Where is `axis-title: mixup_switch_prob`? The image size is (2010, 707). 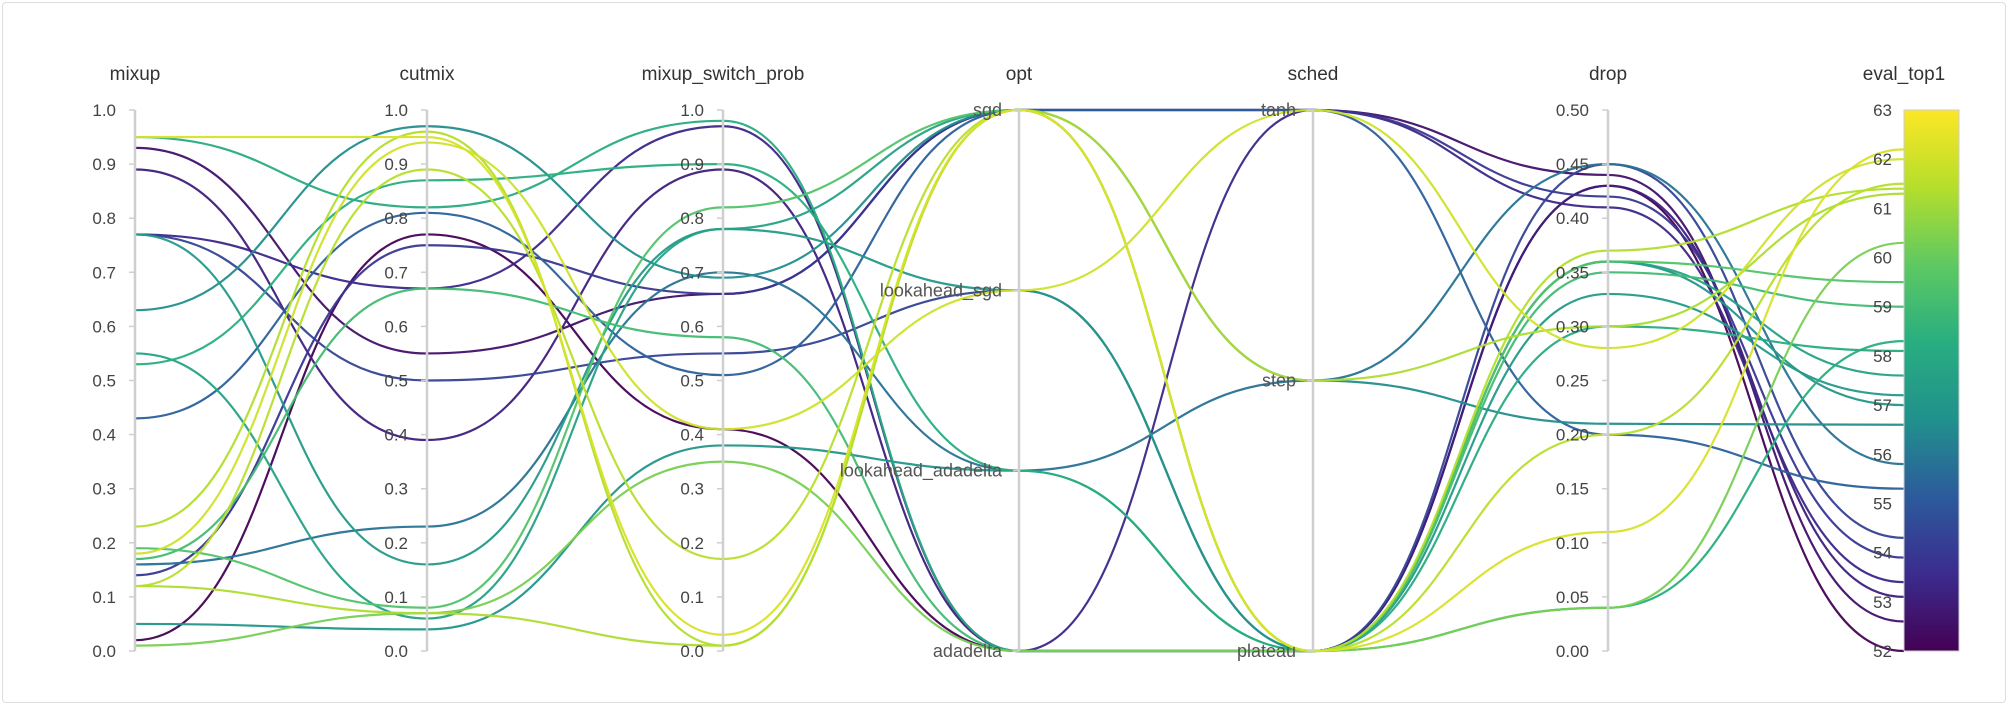
axis-title: mixup_switch_prob is located at coordinates (723, 74).